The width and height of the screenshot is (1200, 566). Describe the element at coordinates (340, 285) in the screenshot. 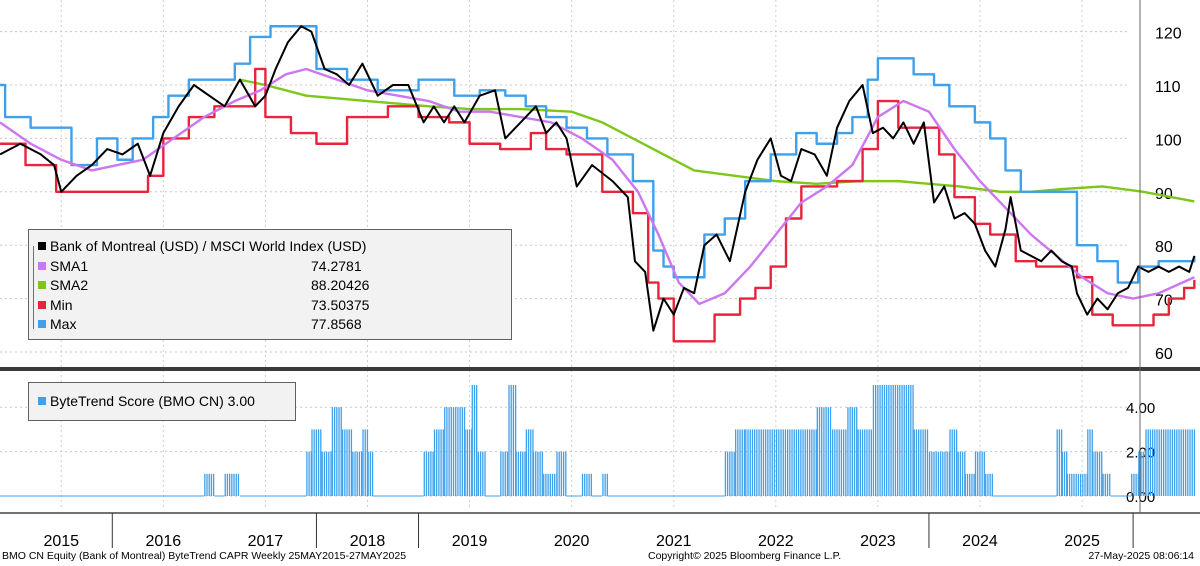

I see `legend-value-sma2: 88.20426` at that location.